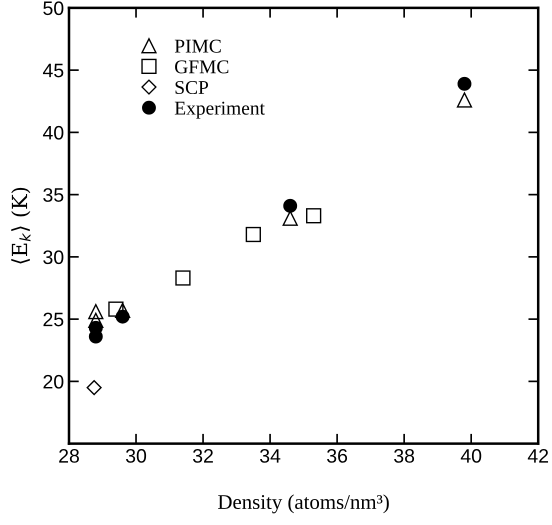 Image resolution: width=552 pixels, height=525 pixels. Describe the element at coordinates (53, 381) in the screenshot. I see `y-tick-label: 20` at that location.